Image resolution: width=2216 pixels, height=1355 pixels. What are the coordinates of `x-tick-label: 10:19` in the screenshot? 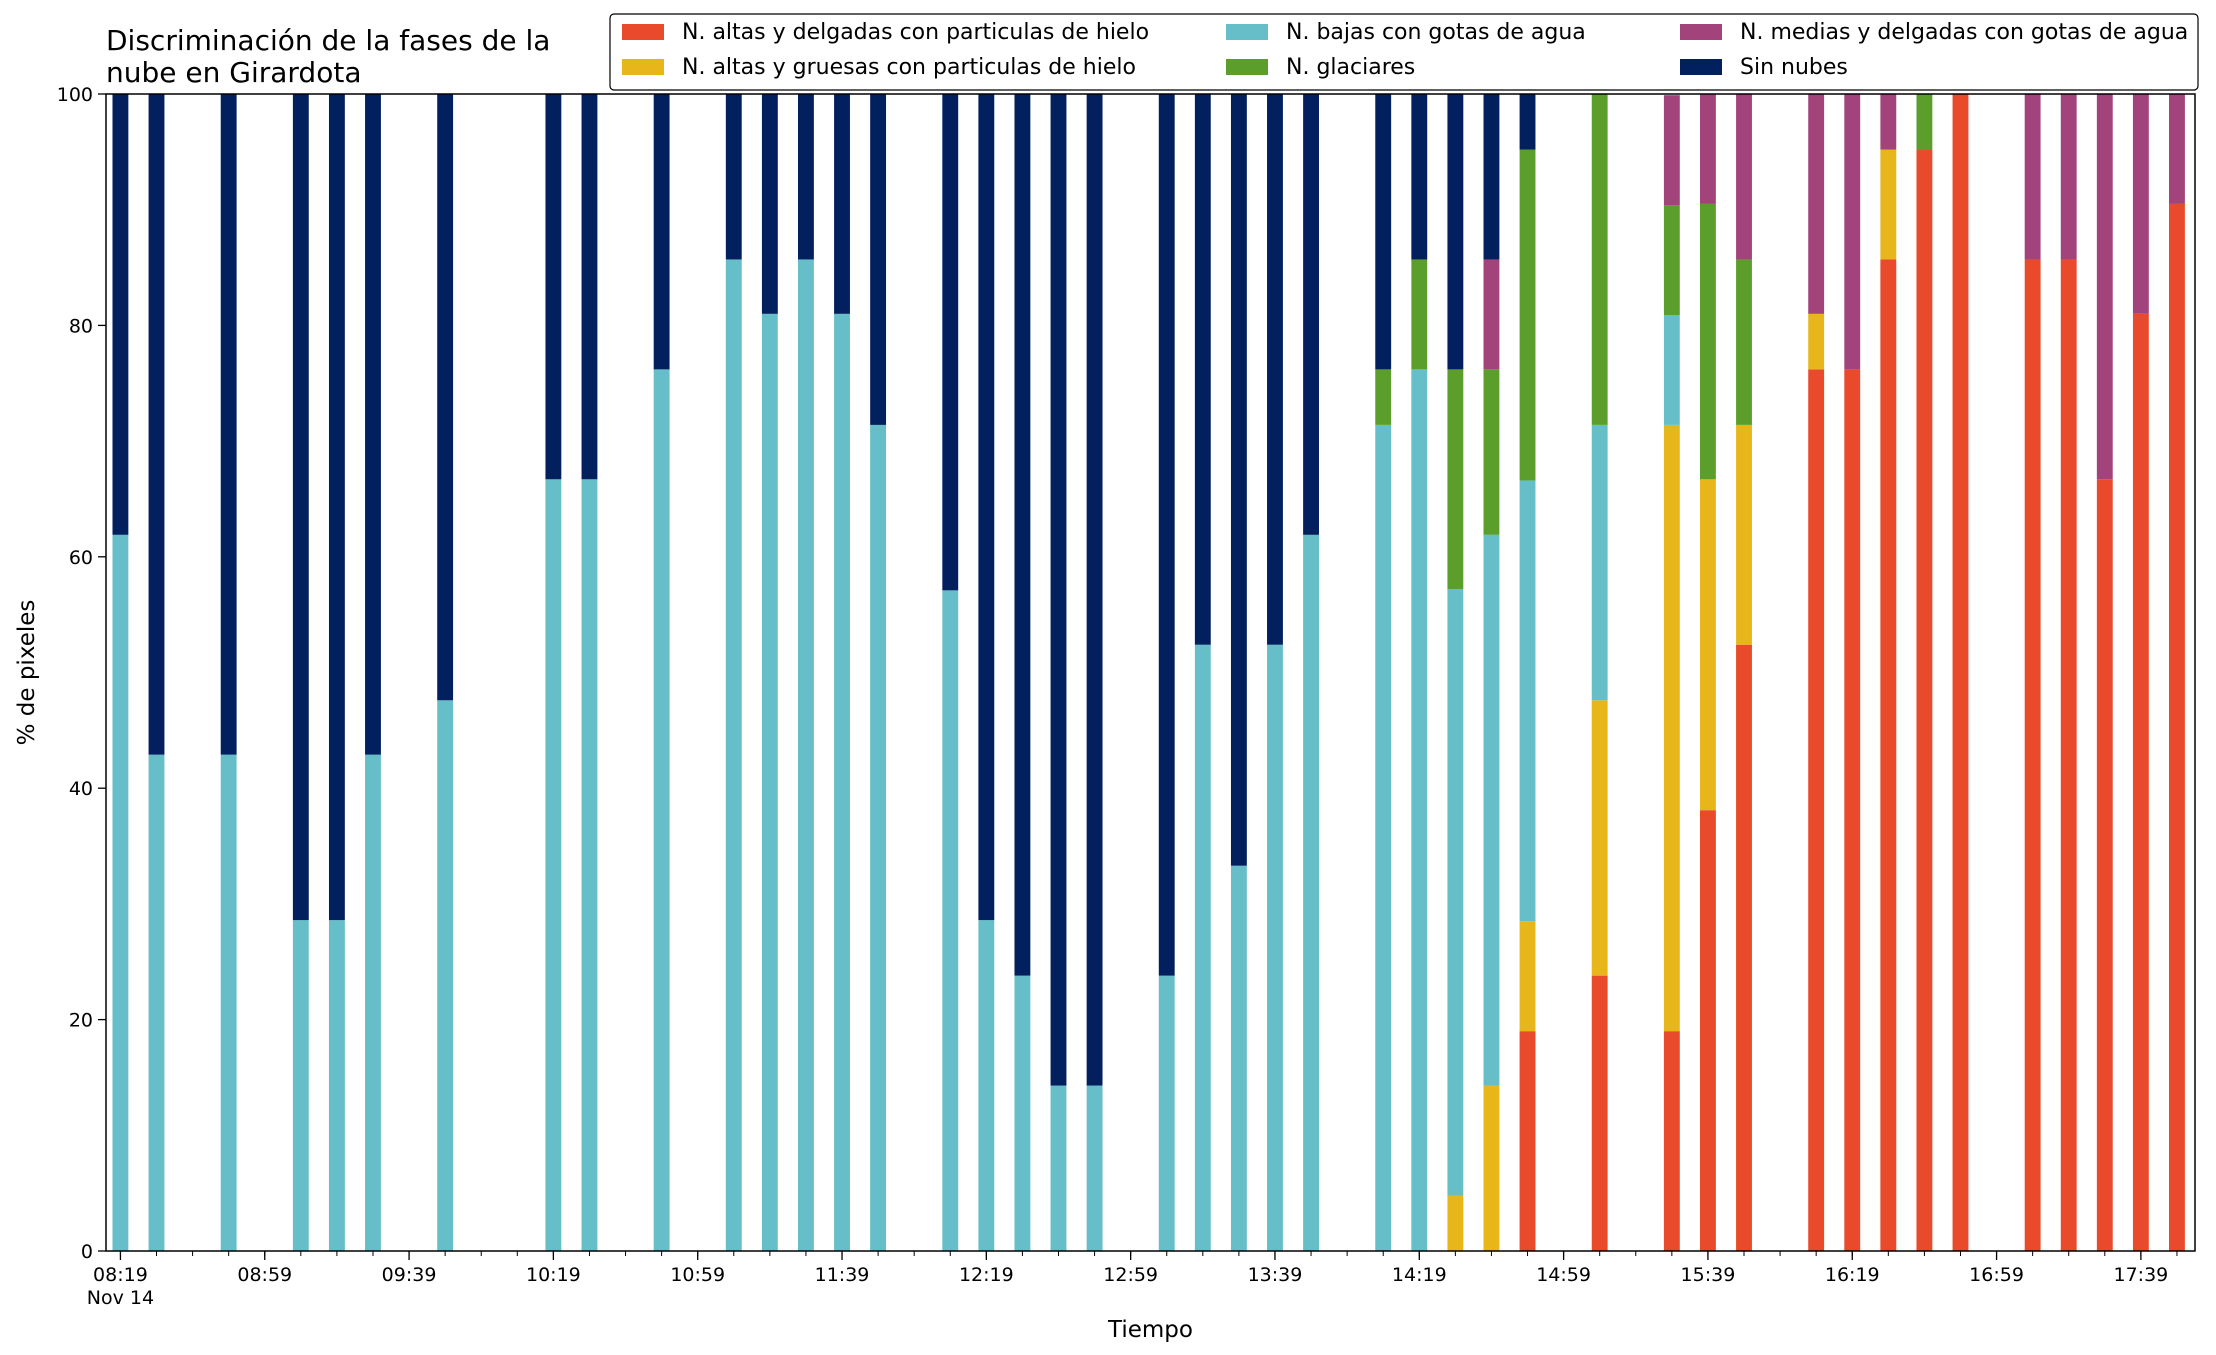 It's located at (553, 1275).